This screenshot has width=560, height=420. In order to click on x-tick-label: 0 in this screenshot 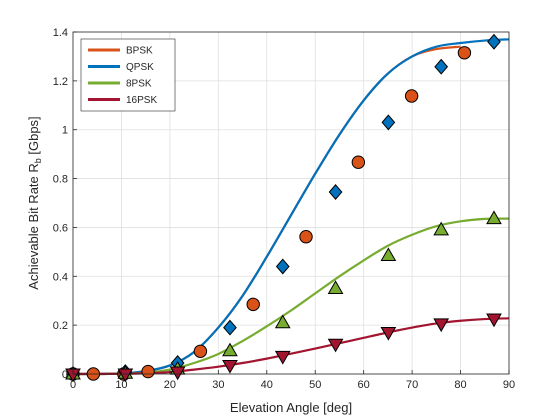, I will do `click(73, 385)`.